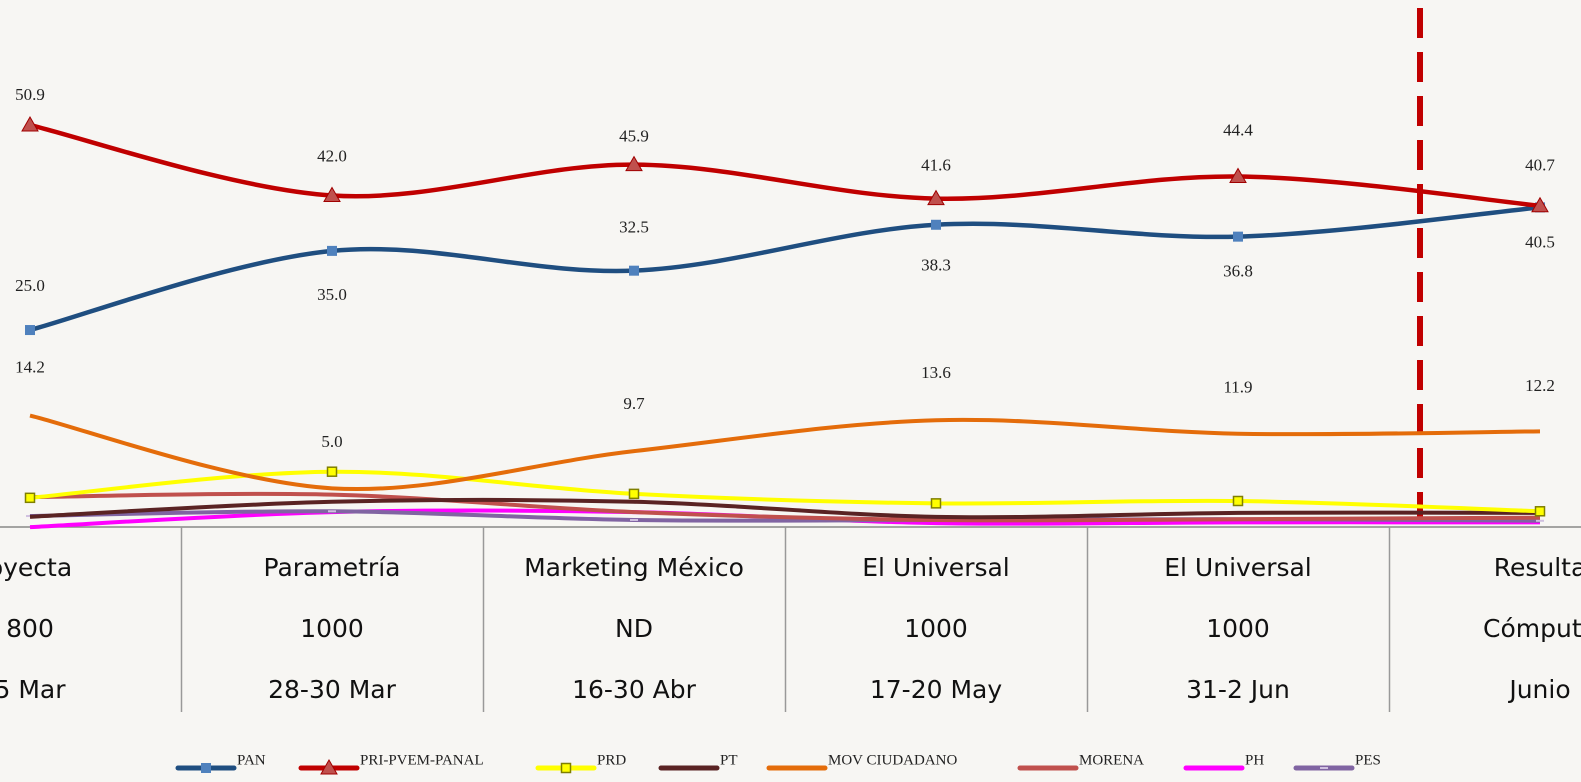 Image resolution: width=1581 pixels, height=782 pixels. I want to click on data-label: 40.7, so click(1540, 165).